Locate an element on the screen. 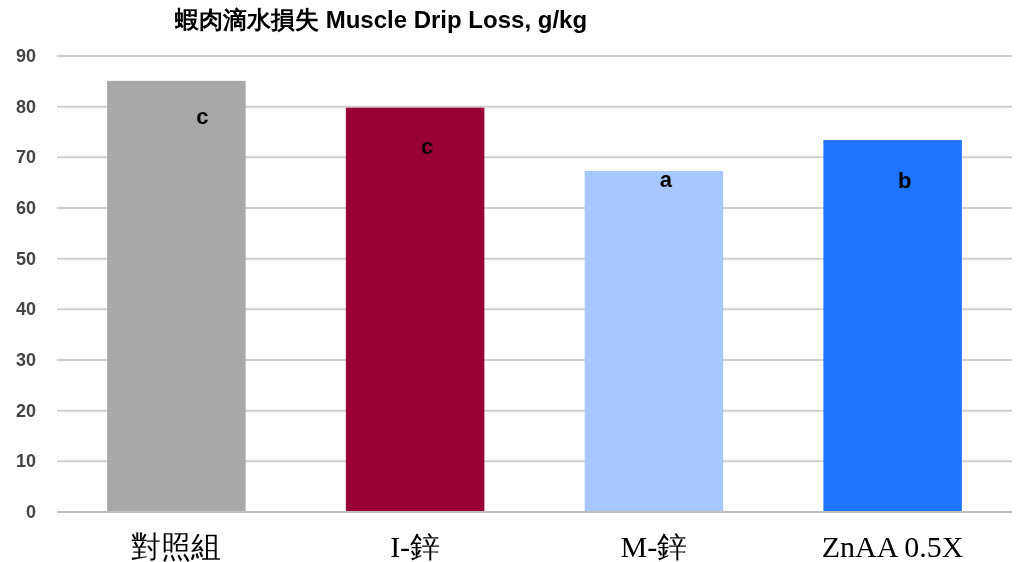  y-tick-label: 30 is located at coordinates (25, 360).